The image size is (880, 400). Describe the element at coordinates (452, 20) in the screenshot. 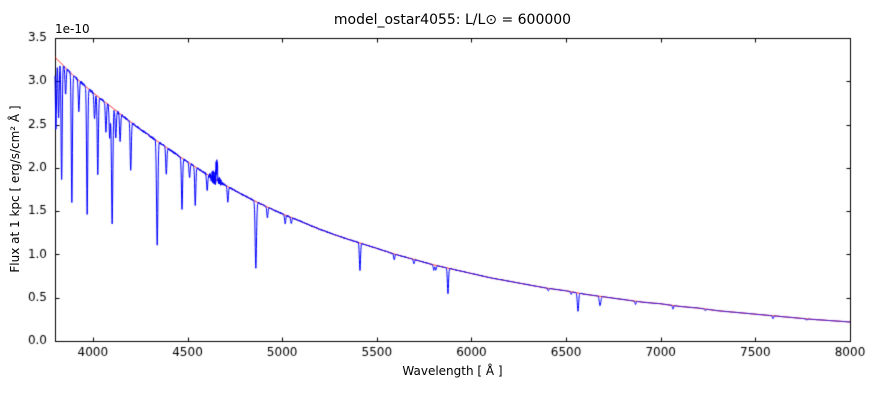

I see `chart-title: model_ostar4055: L/L⊙ = 600000` at that location.